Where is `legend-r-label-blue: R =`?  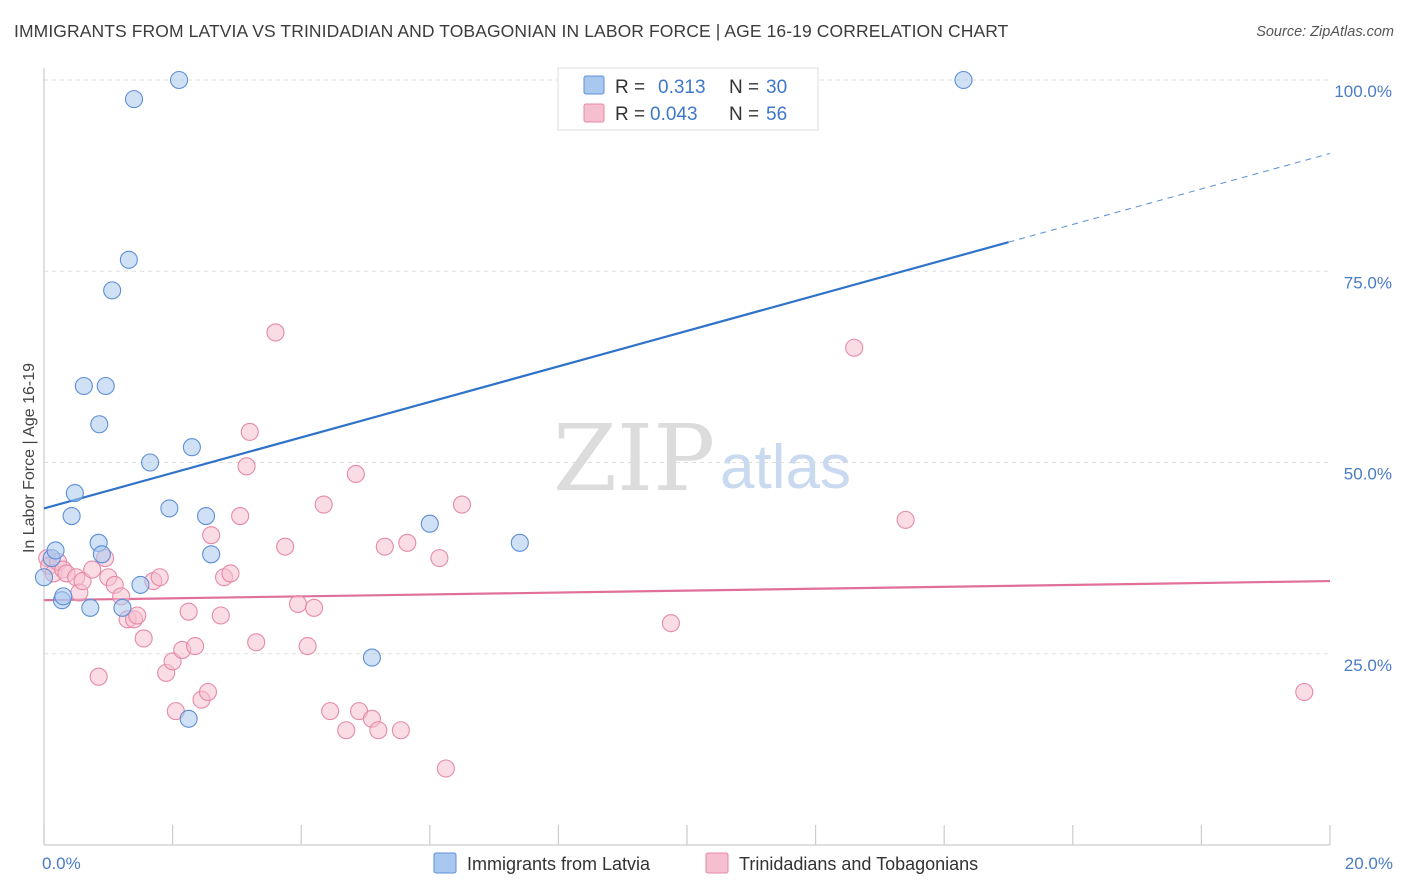 legend-r-label-blue: R = is located at coordinates (630, 87).